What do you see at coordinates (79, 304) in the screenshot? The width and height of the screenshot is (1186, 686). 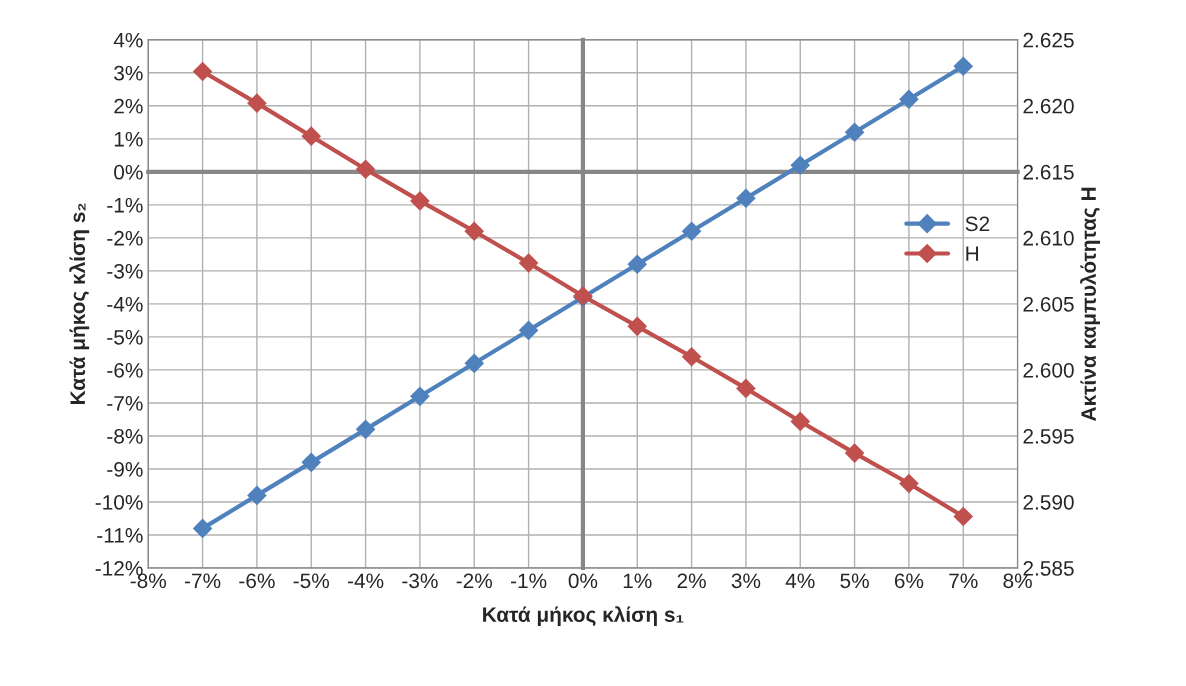 I see `y-axis-title: Κατά μήκος κλίση s₂` at bounding box center [79, 304].